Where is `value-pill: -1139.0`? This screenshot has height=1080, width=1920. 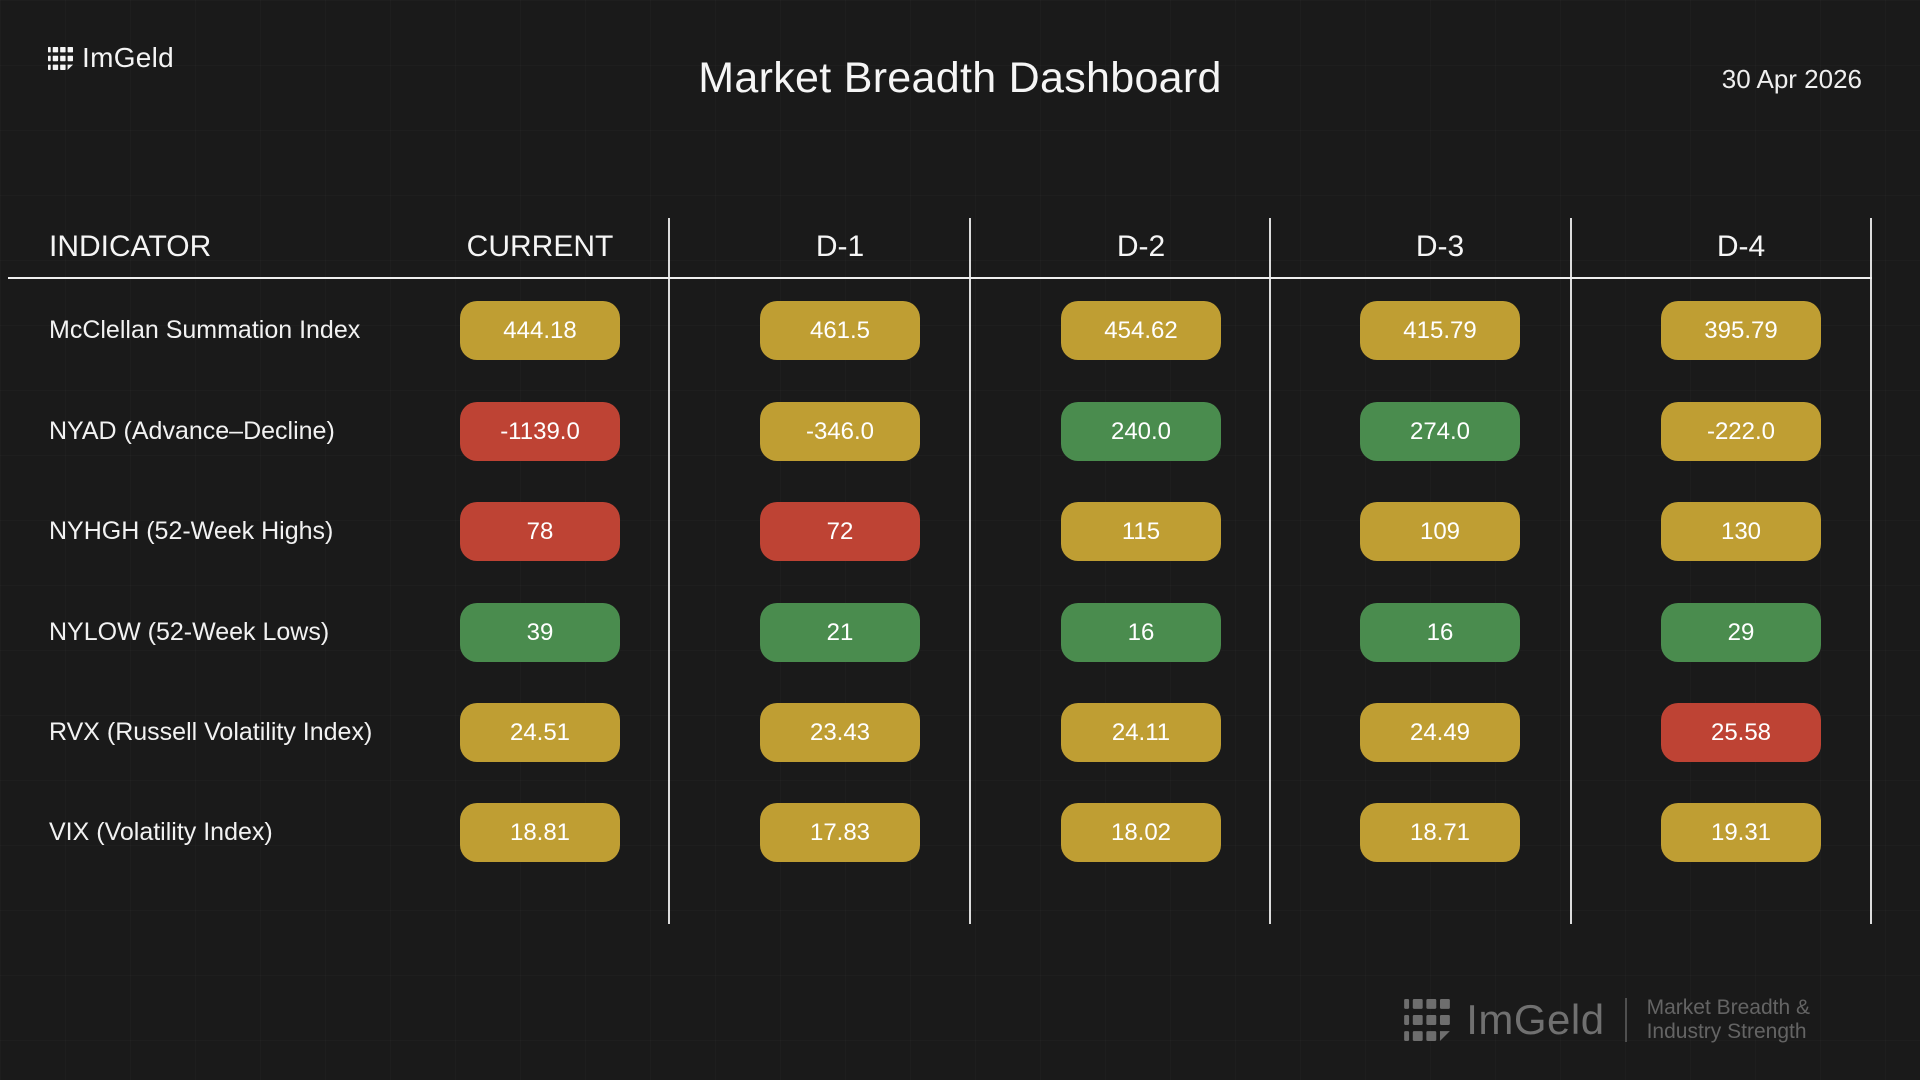 value-pill: -1139.0 is located at coordinates (540, 431).